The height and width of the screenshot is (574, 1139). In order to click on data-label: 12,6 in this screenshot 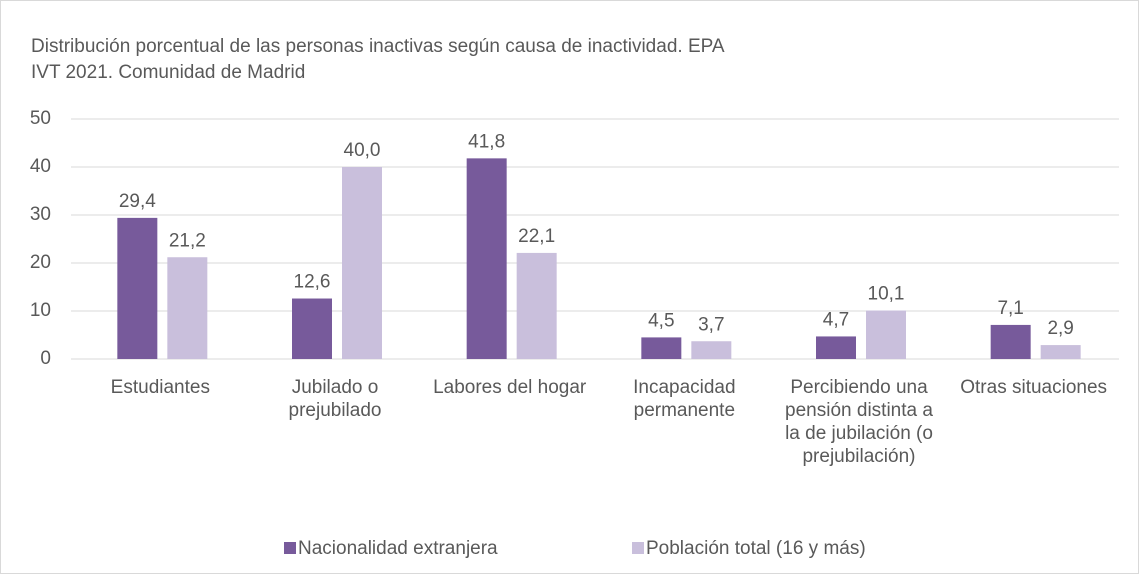, I will do `click(312, 282)`.